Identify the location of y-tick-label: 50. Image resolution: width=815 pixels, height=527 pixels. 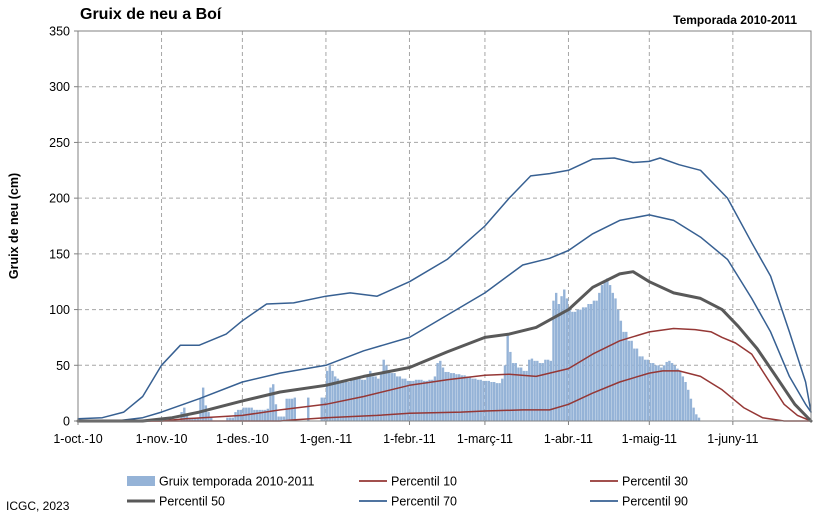
(63, 366).